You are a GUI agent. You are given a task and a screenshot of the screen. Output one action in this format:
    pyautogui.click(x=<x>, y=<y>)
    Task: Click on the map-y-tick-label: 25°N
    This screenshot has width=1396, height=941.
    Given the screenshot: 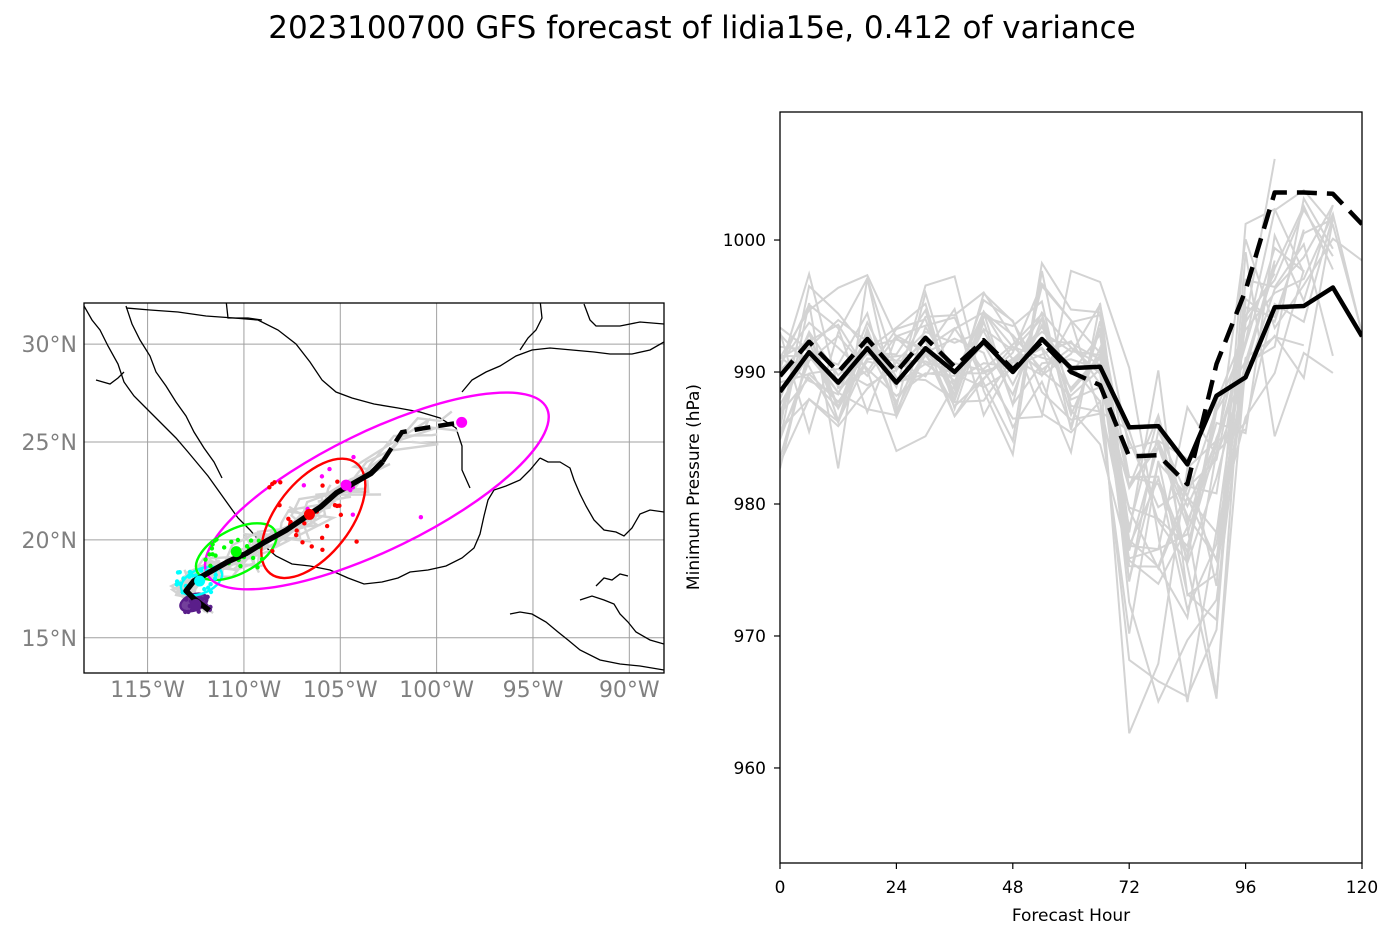 What is the action you would take?
    pyautogui.click(x=49, y=443)
    